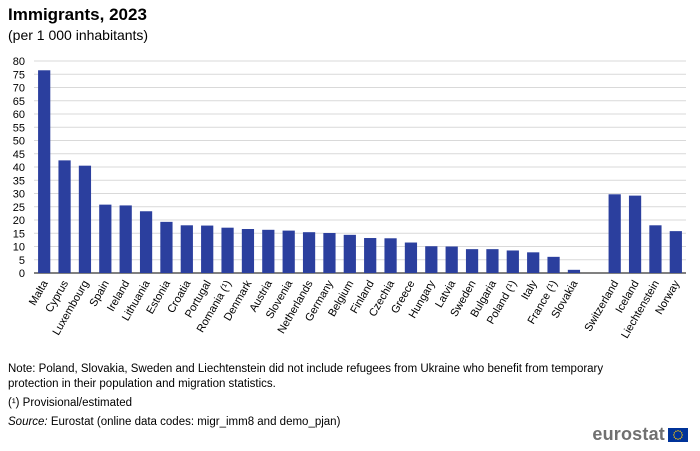  I want to click on y-tick-label: 10, so click(19, 248).